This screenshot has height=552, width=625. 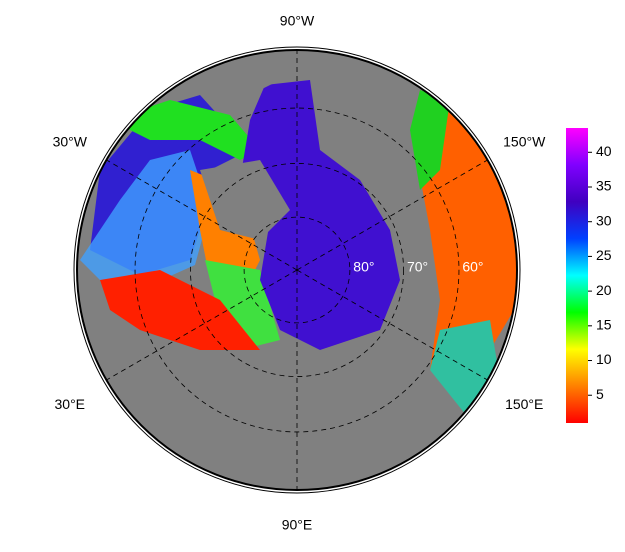 What do you see at coordinates (530, 267) in the screenshot?
I see `latitude-label: 50°` at bounding box center [530, 267].